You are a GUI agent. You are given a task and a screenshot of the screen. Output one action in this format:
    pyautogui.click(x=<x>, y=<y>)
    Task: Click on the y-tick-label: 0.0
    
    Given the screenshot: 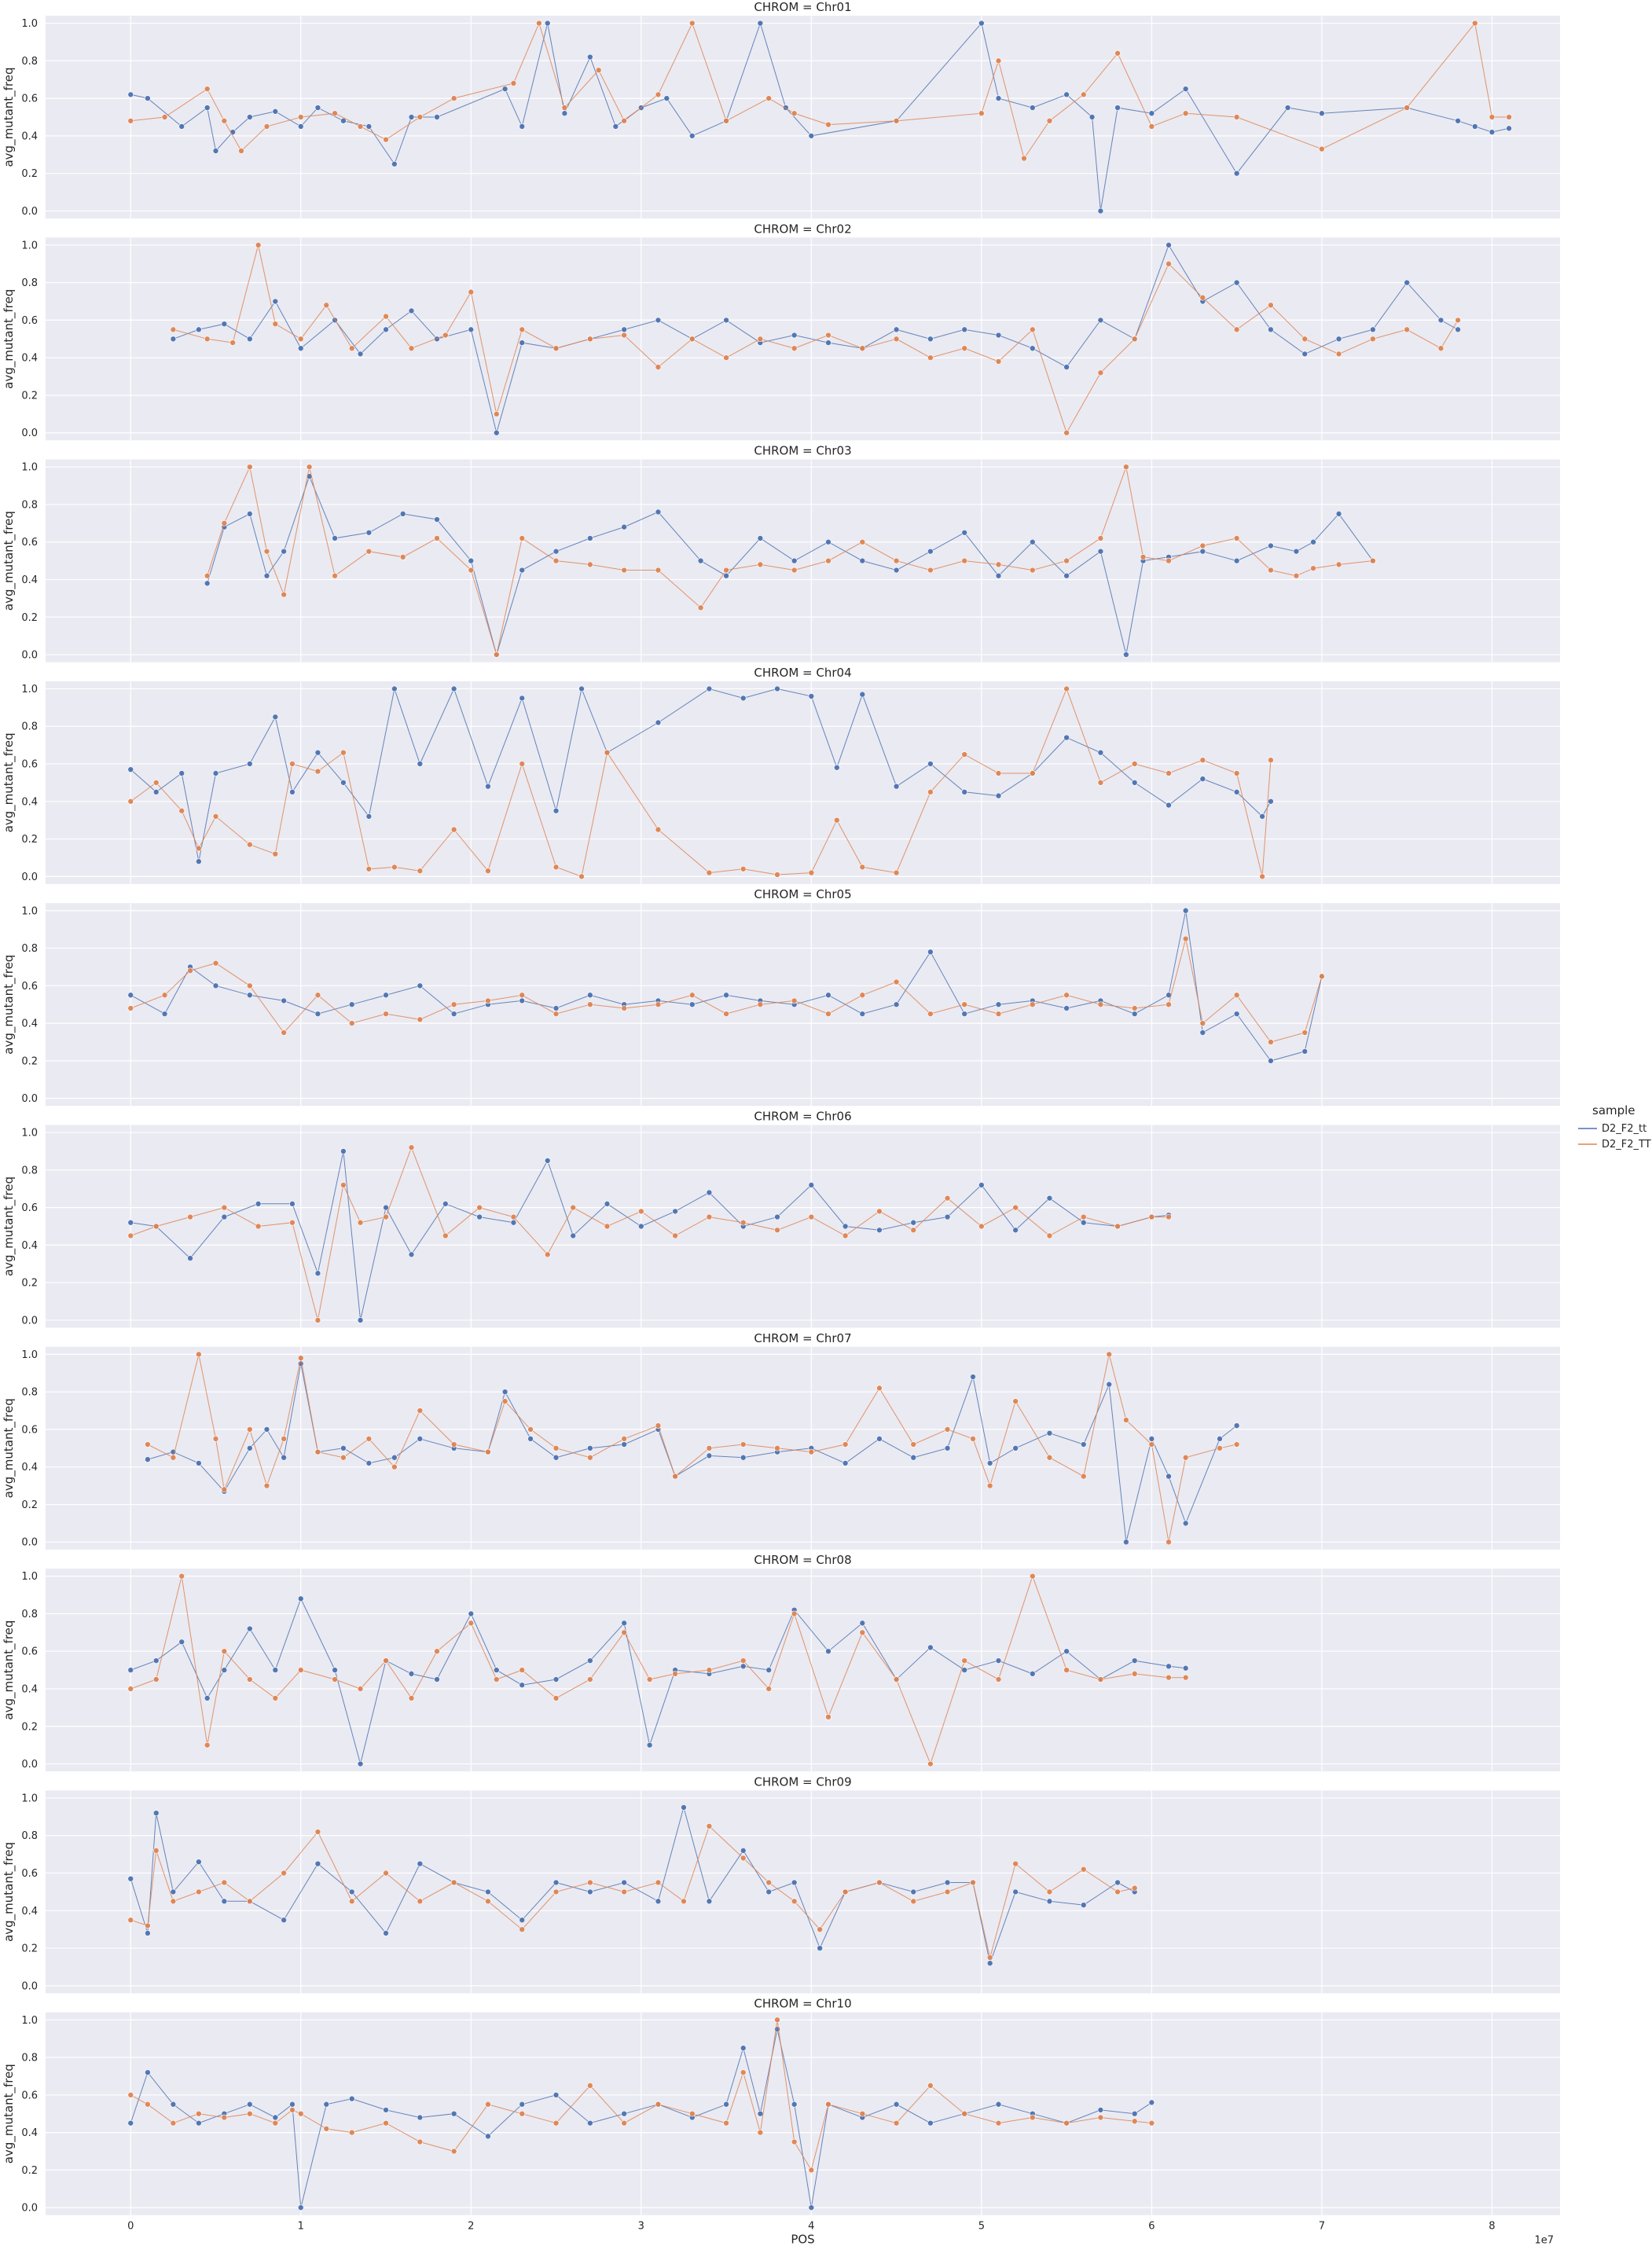 What is the action you would take?
    pyautogui.click(x=29, y=877)
    